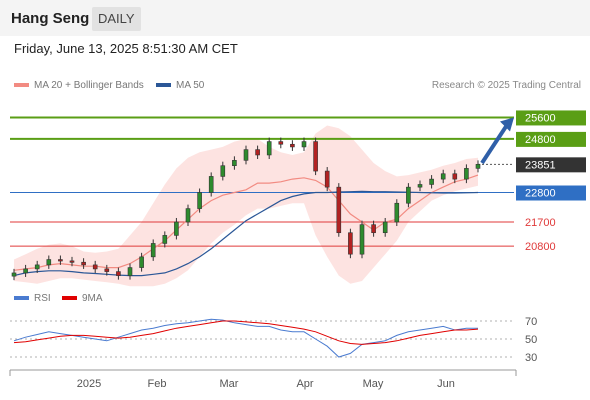  I want to click on interval-badge: DAILY, so click(116, 19).